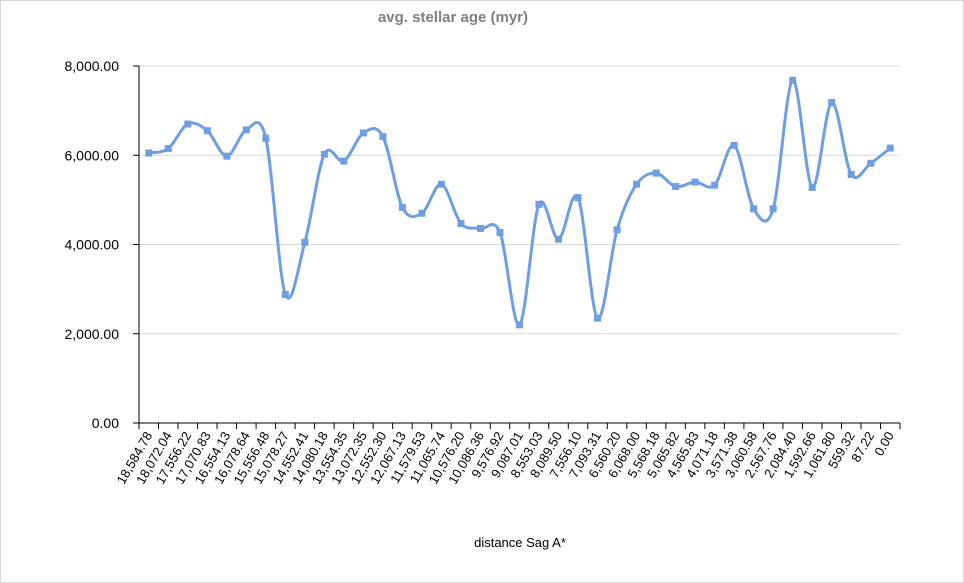  I want to click on y-tick-label: 6,000.00, so click(92, 155).